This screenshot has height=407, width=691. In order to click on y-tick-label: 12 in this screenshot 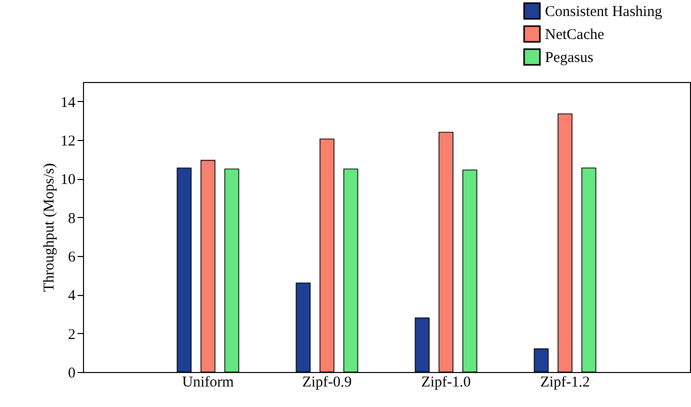, I will do `click(68, 142)`.